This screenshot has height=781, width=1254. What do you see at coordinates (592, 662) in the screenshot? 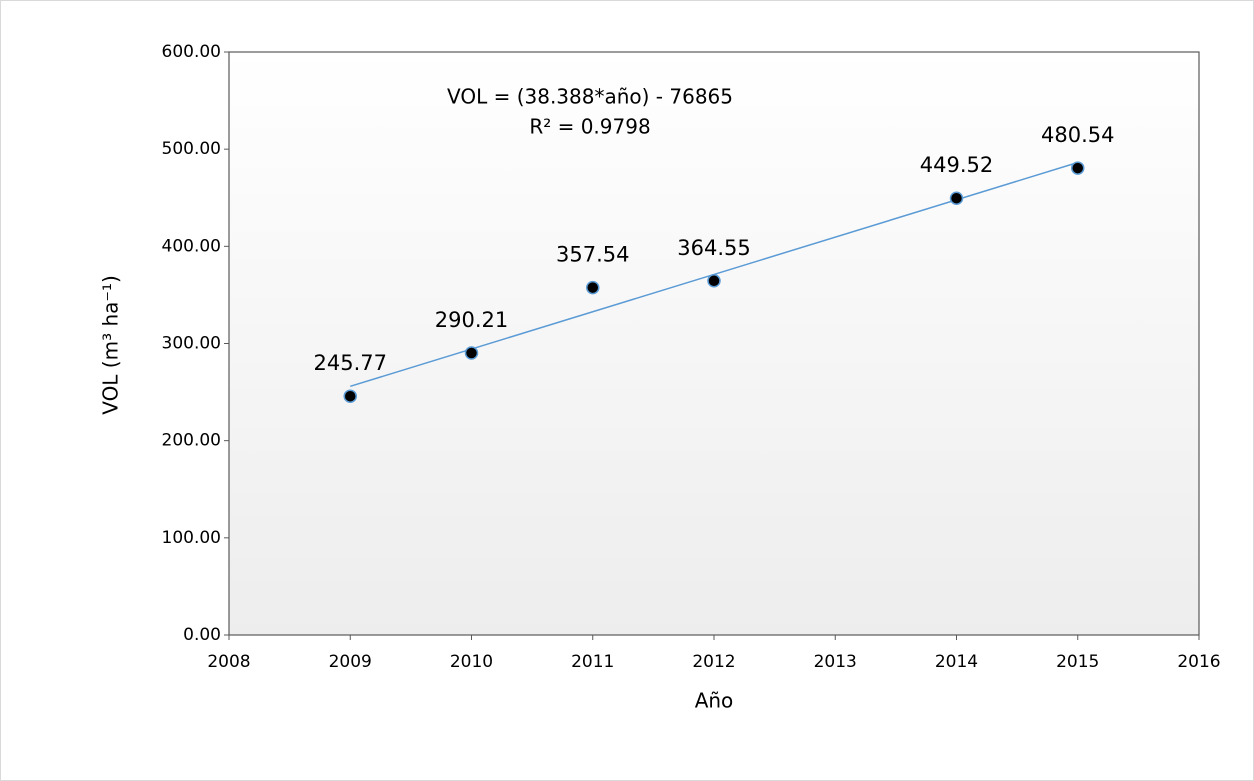
I see `x-tick-label: 2011` at bounding box center [592, 662].